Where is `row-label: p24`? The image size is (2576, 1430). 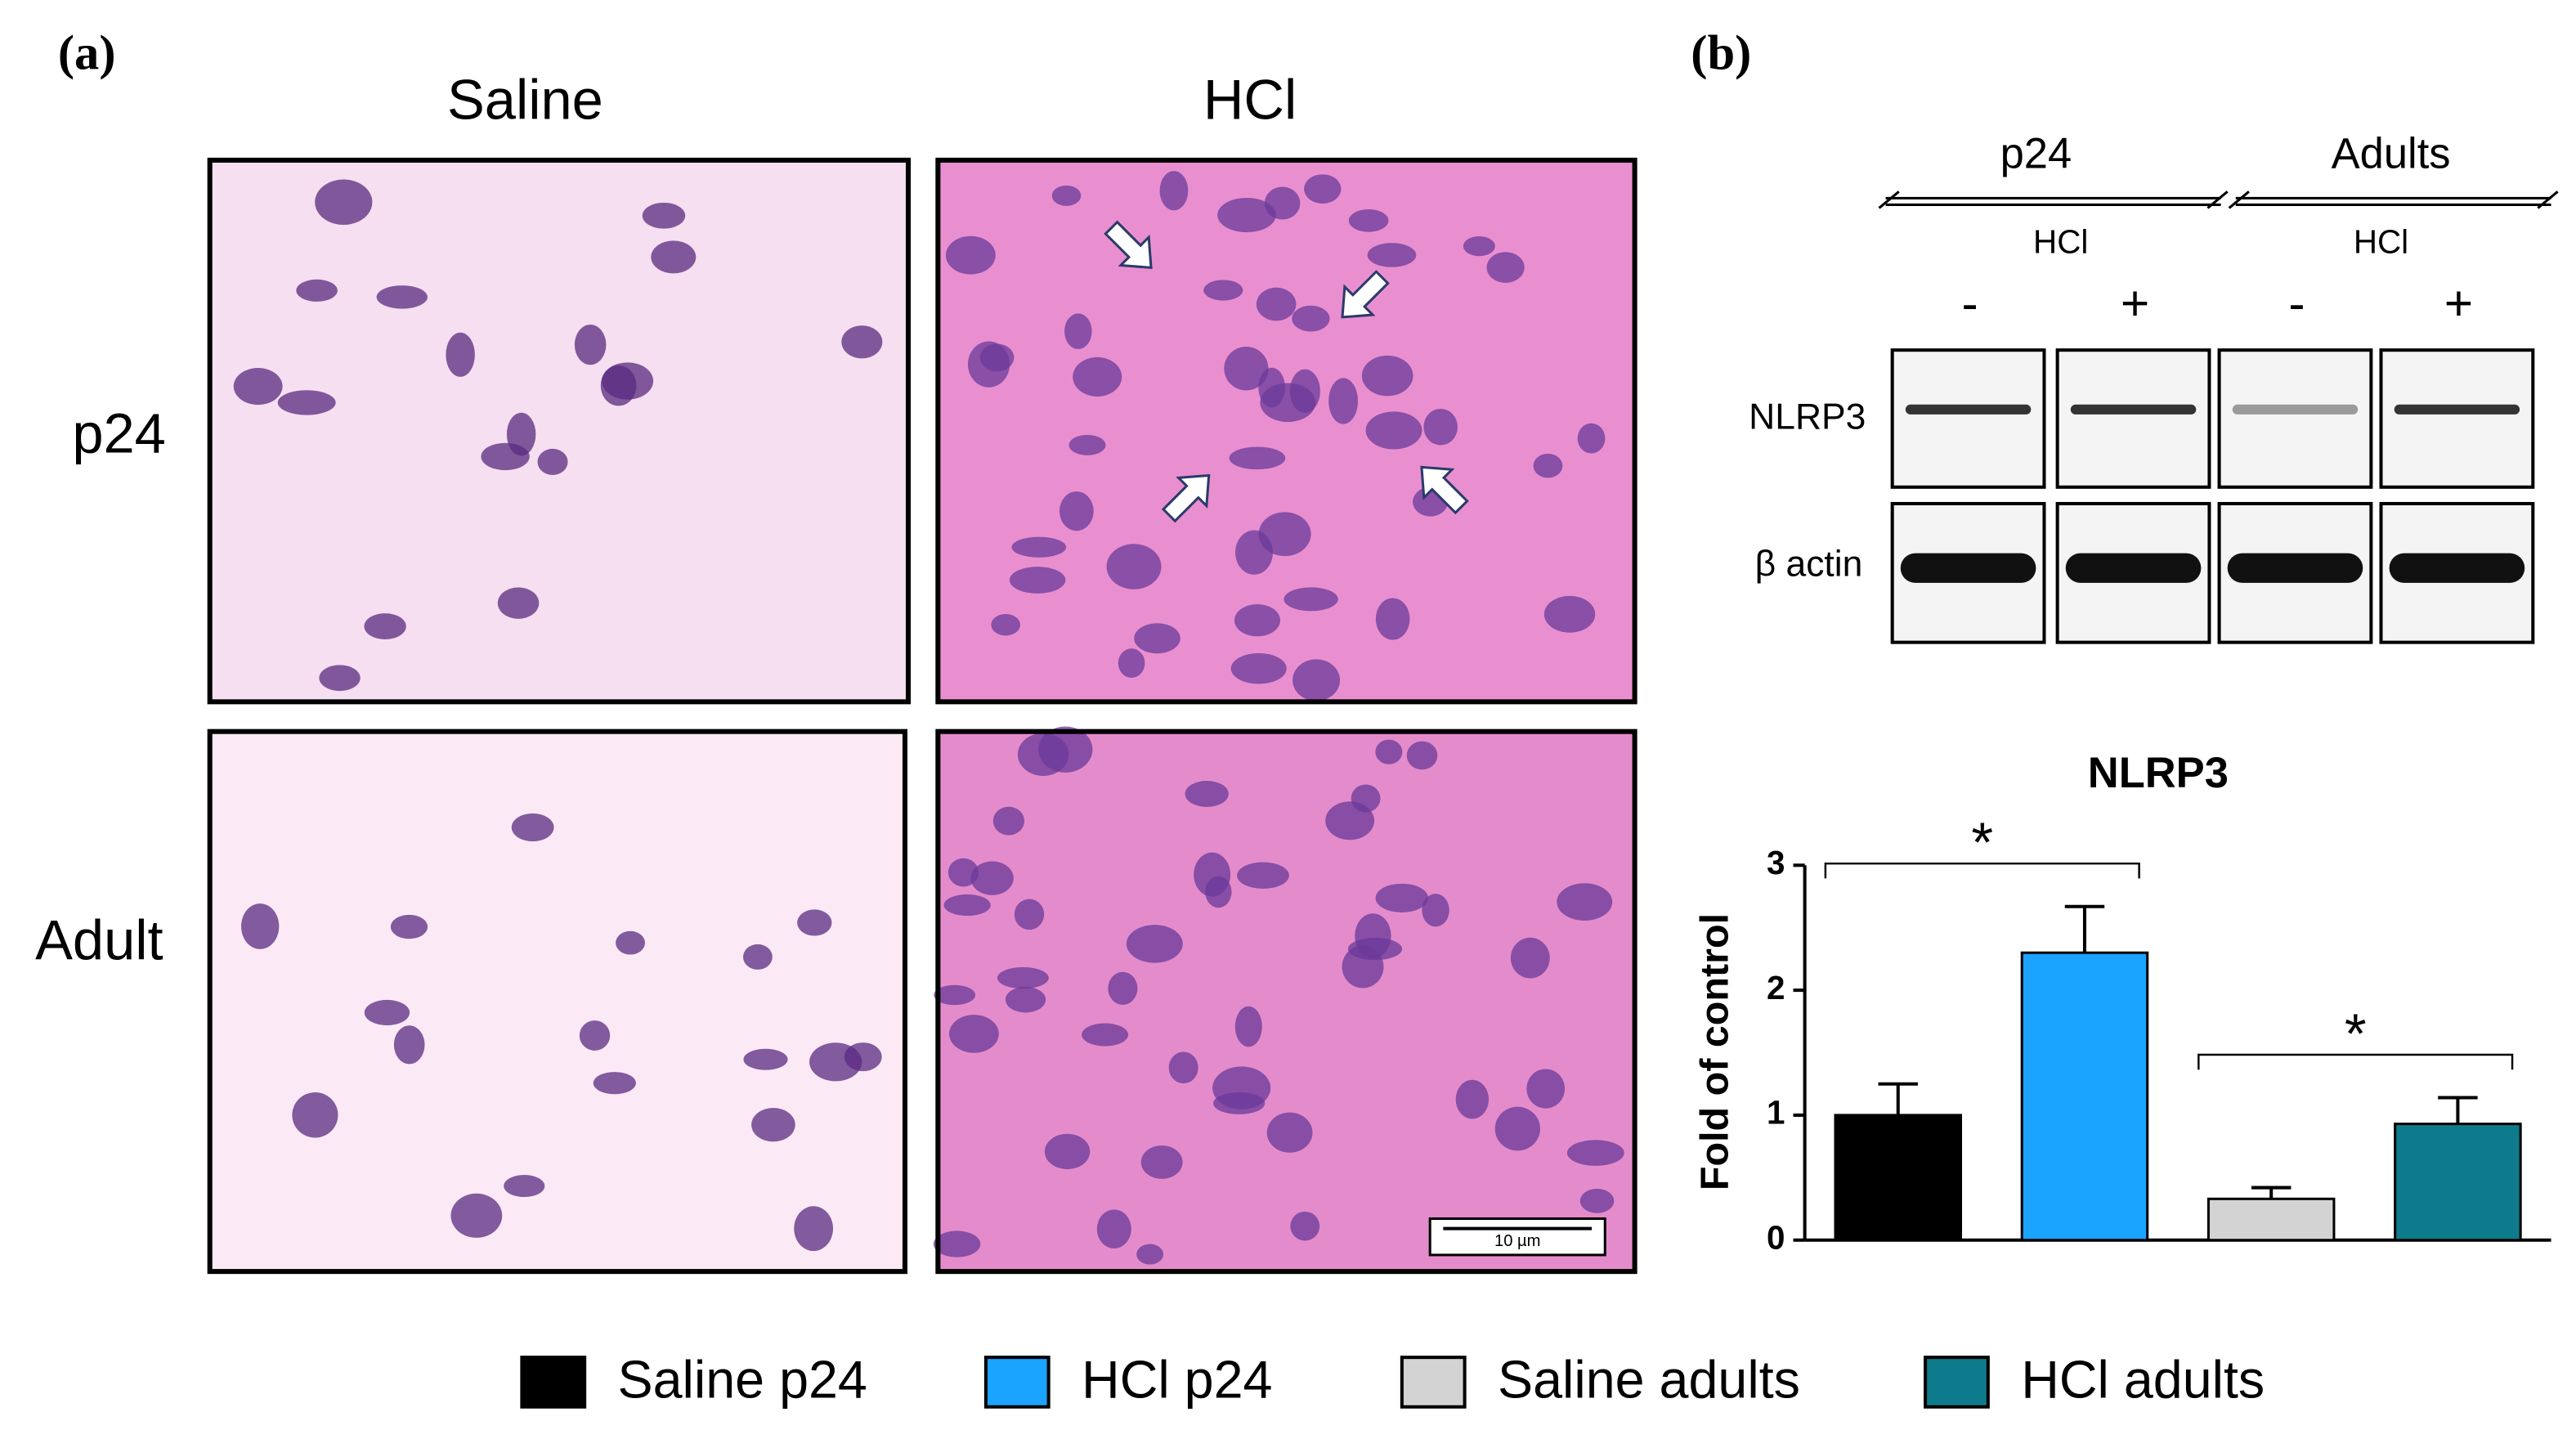 row-label: p24 is located at coordinates (119, 433).